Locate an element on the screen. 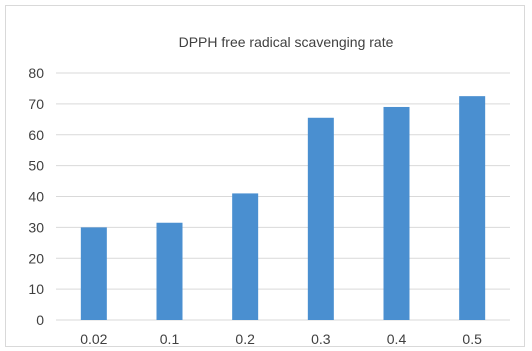 This screenshot has width=532, height=351. x-tick-label: 0.02 is located at coordinates (93, 339).